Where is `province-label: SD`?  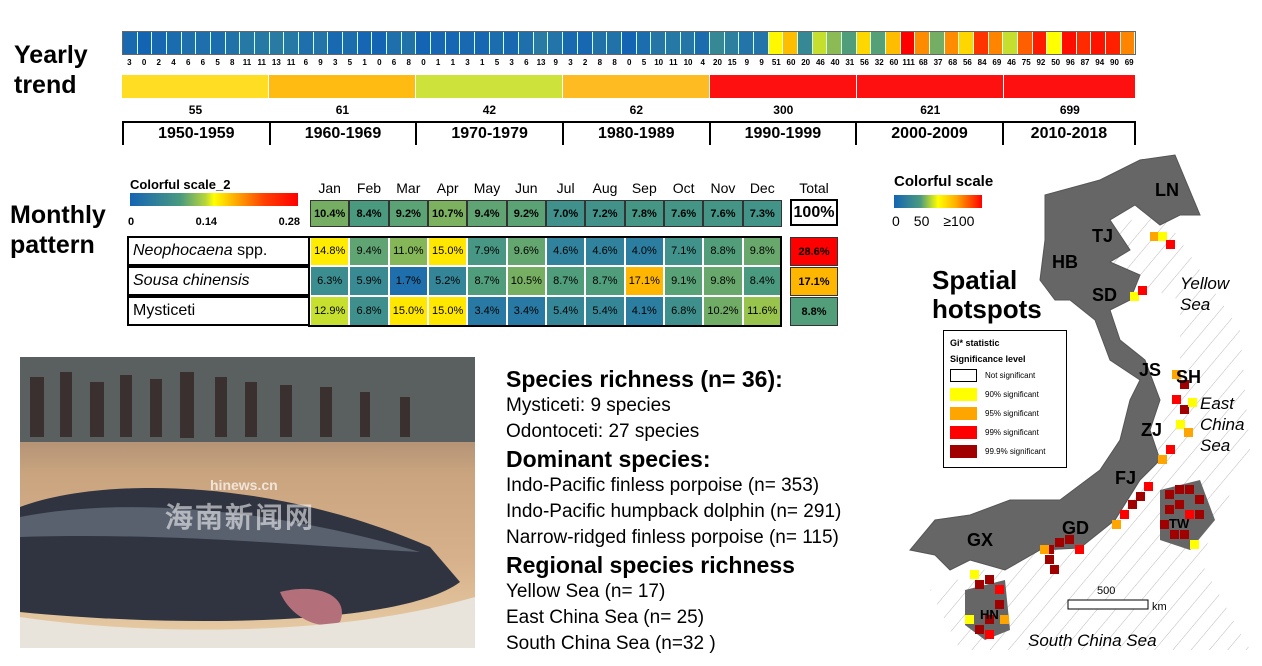
province-label: SD is located at coordinates (1105, 295).